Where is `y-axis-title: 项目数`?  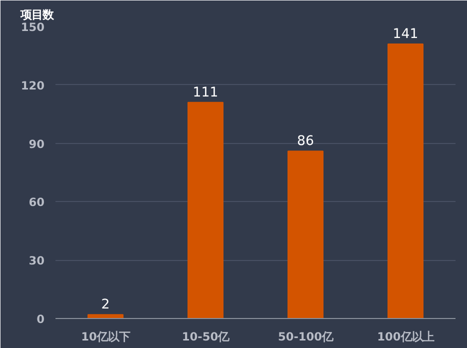 y-axis-title: 项目数 is located at coordinates (37, 15).